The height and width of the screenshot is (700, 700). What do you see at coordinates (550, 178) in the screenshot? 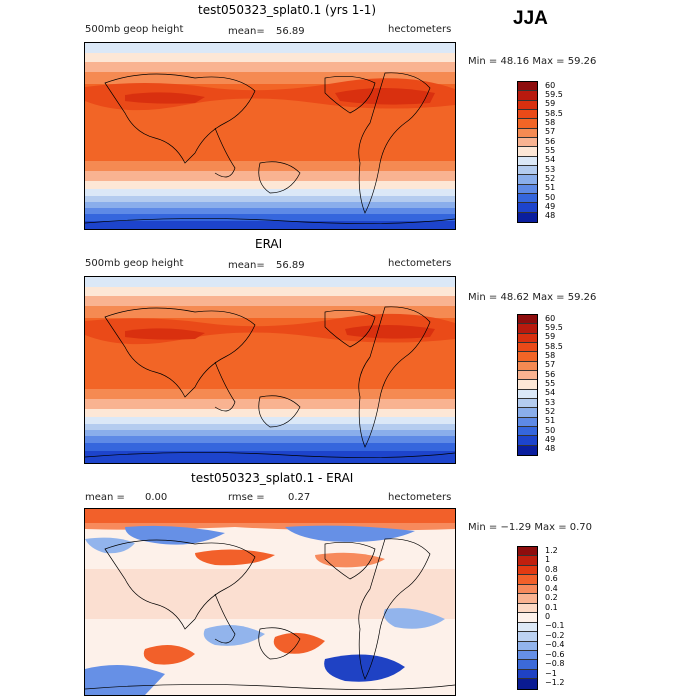
I see `colorbar-label: 52` at bounding box center [550, 178].